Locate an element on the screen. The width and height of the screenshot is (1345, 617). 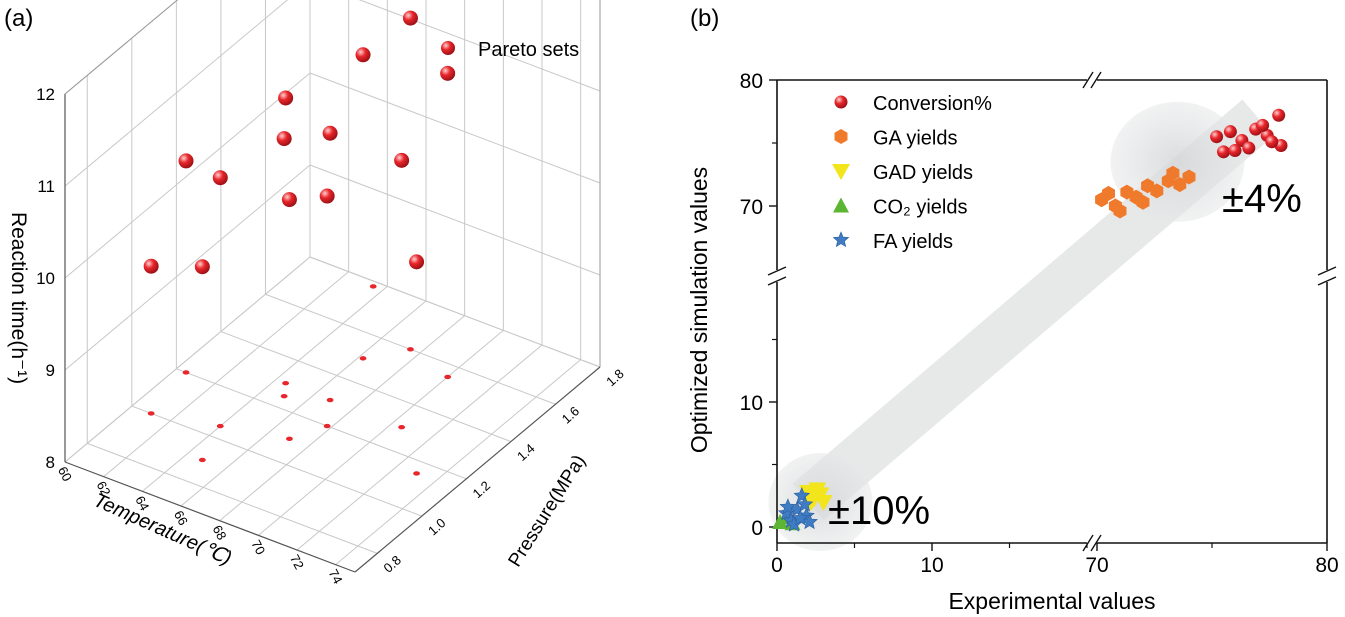
y-tick-label: 80 is located at coordinates (751, 81).